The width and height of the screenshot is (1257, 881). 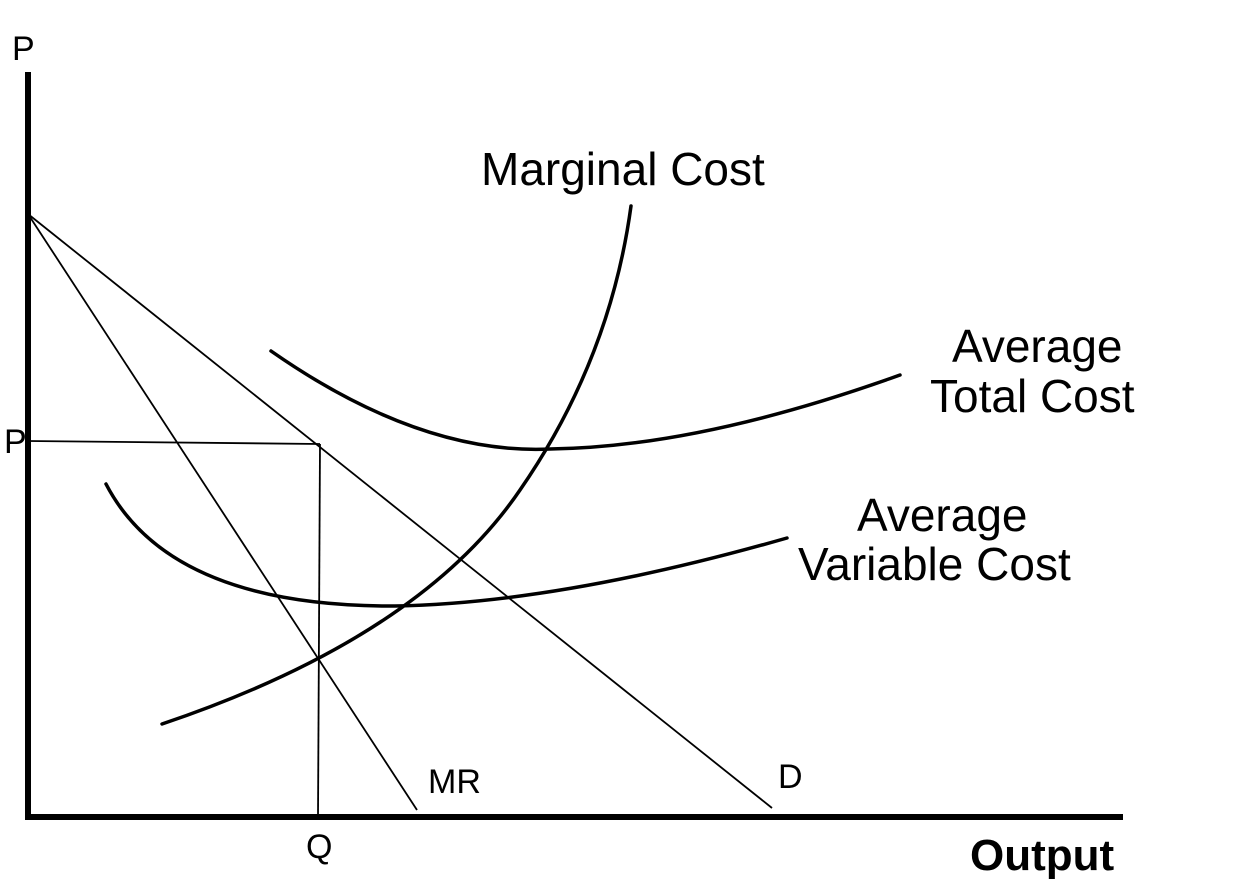 I want to click on average-variable-cost-label-line2: Variable Cost, so click(x=934, y=564).